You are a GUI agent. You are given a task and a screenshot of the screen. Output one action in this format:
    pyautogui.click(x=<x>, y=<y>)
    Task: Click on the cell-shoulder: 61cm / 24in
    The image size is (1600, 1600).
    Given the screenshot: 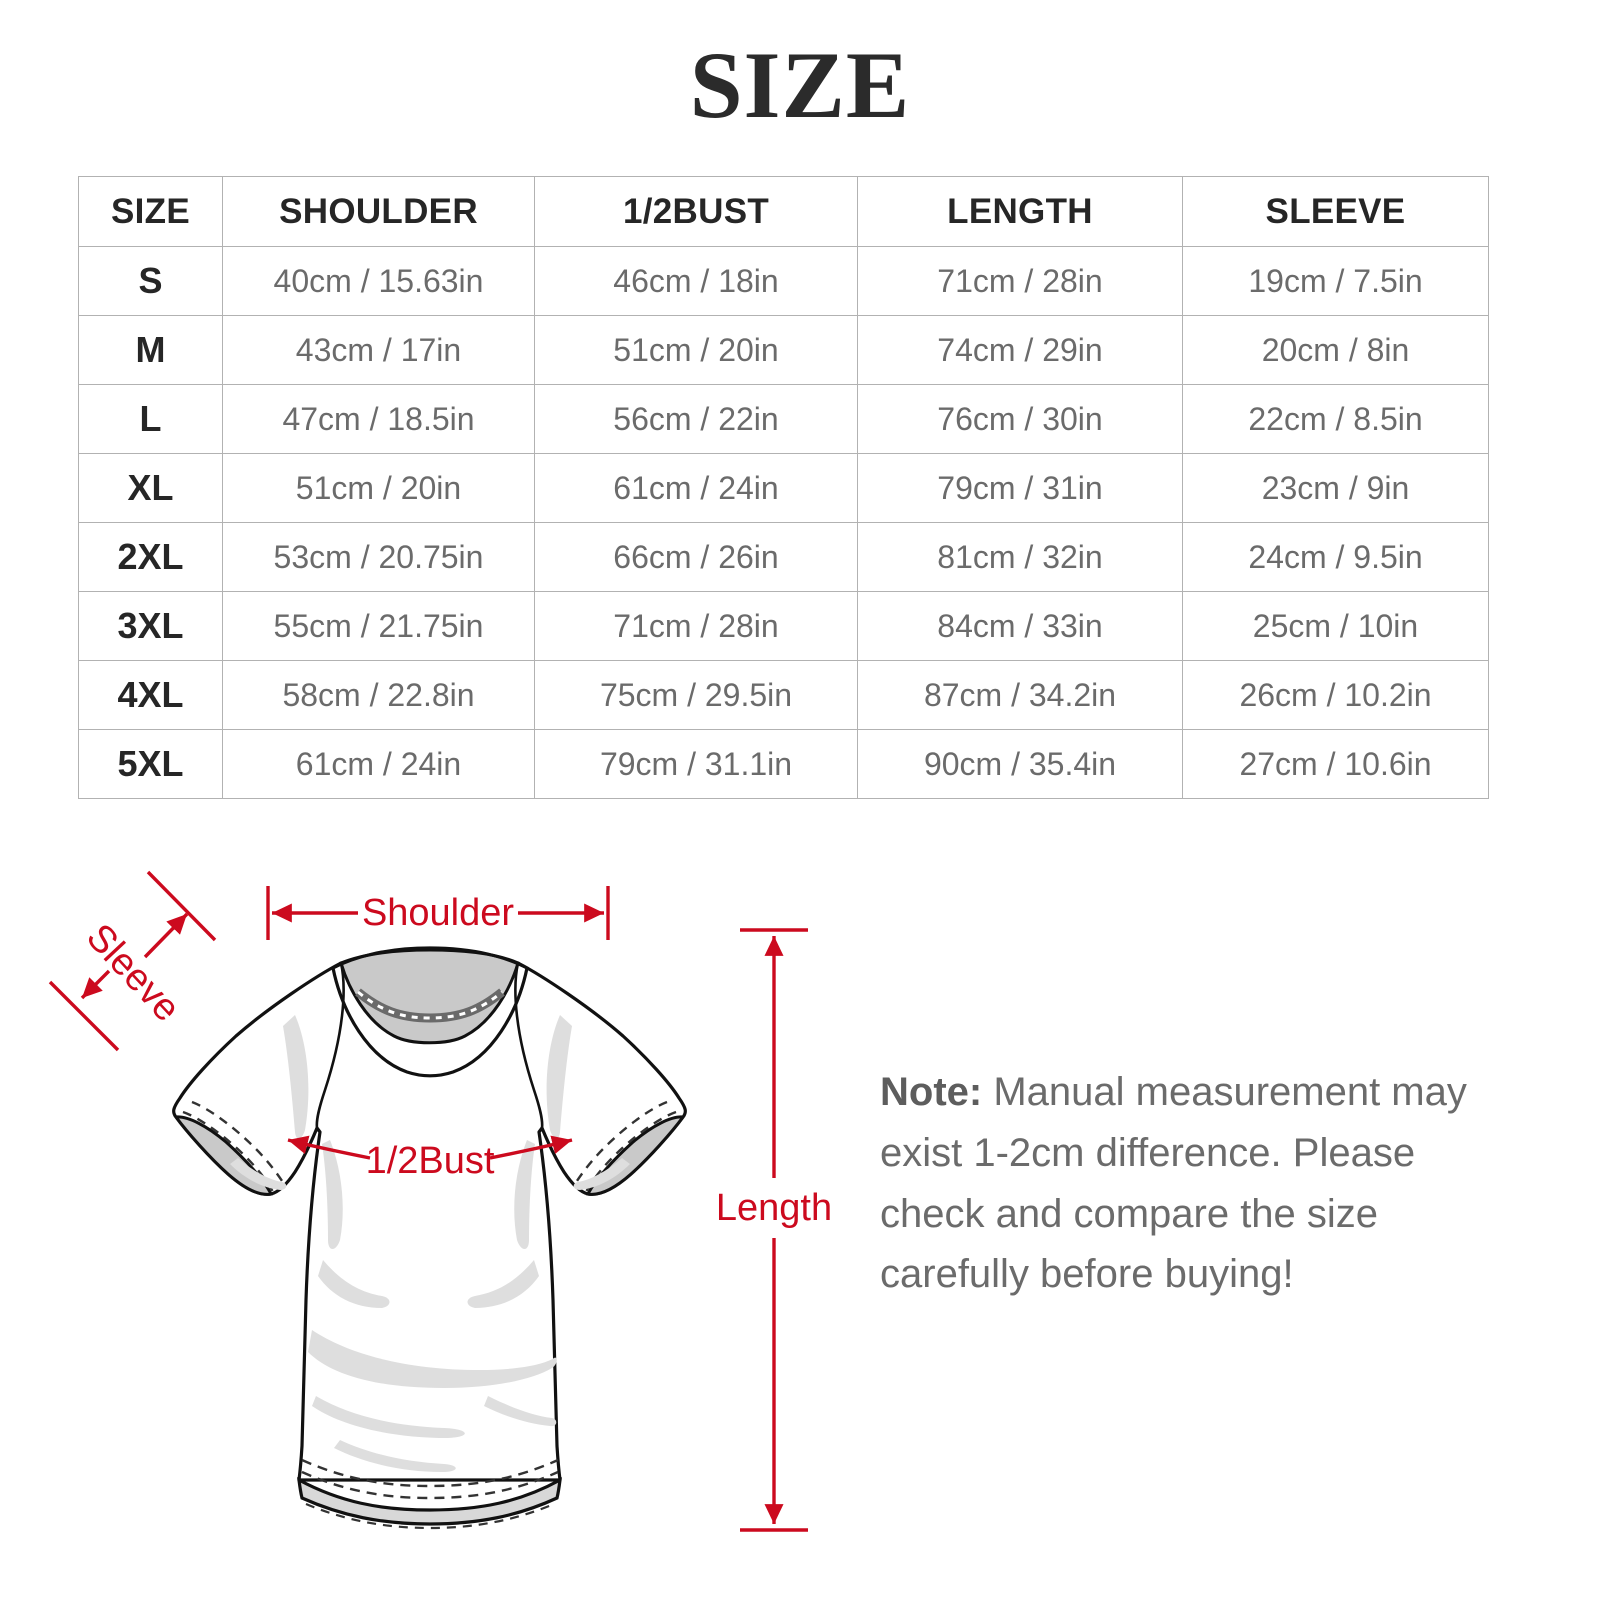 What is the action you would take?
    pyautogui.click(x=378, y=764)
    